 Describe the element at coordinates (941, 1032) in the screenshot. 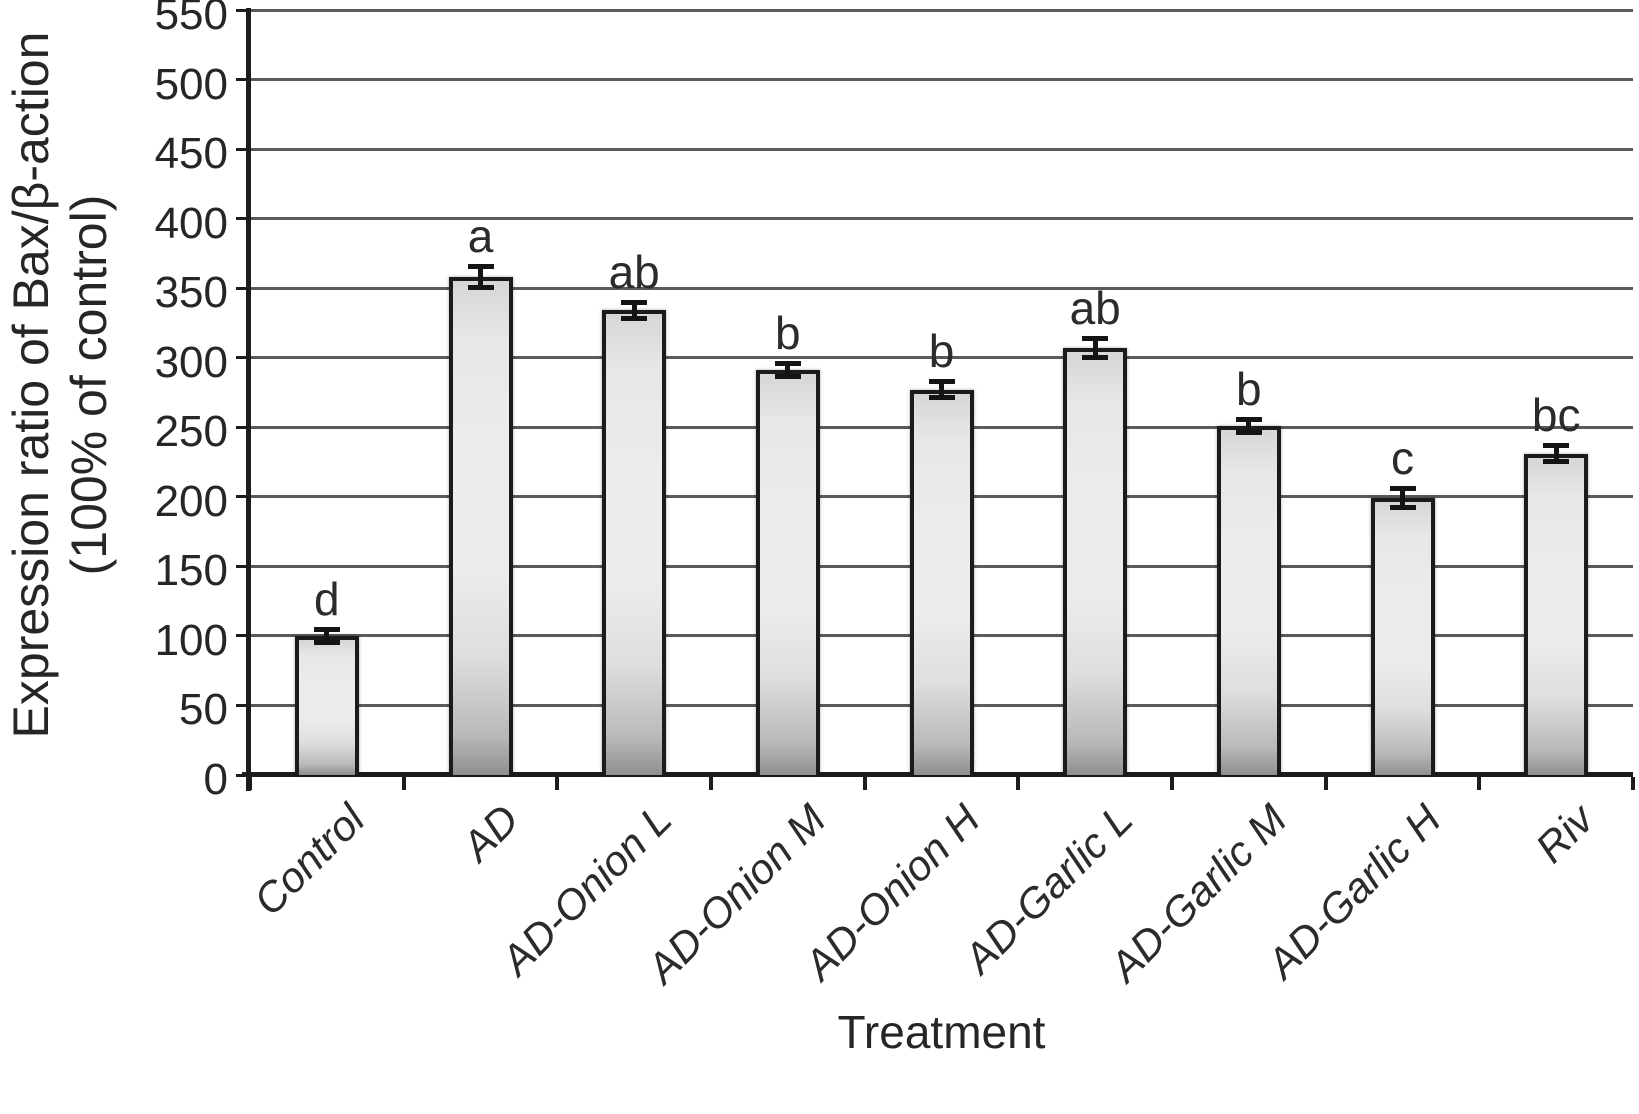

I see `x-axis-title: Treatment` at that location.